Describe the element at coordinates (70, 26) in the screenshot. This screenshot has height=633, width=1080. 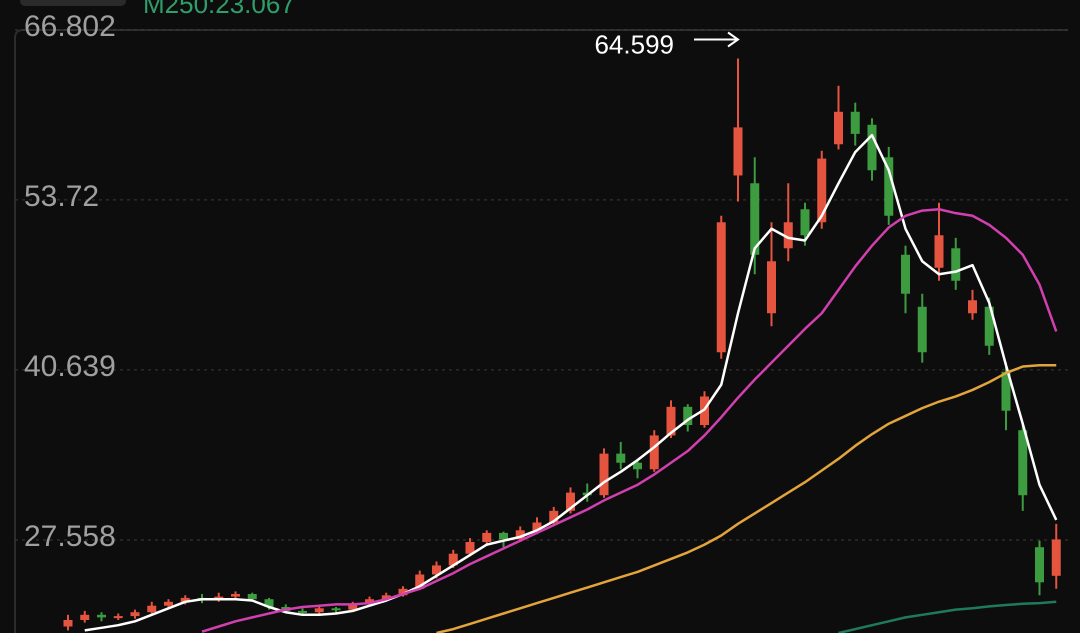
I see `y-tick-label: 66.802` at that location.